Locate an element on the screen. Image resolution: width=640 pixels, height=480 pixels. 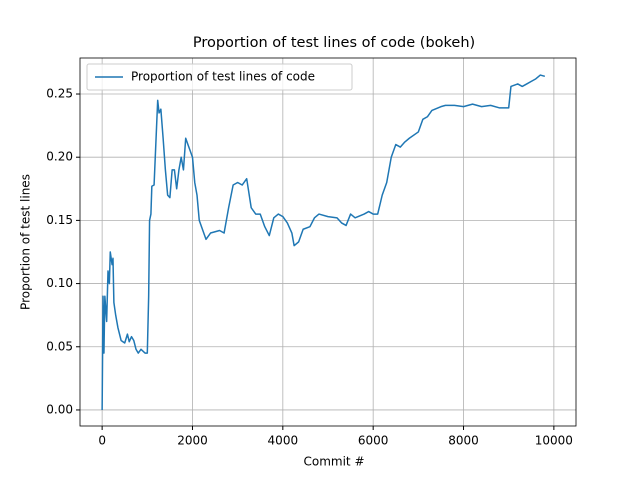
x-tick-label: 6000 is located at coordinates (373, 441).